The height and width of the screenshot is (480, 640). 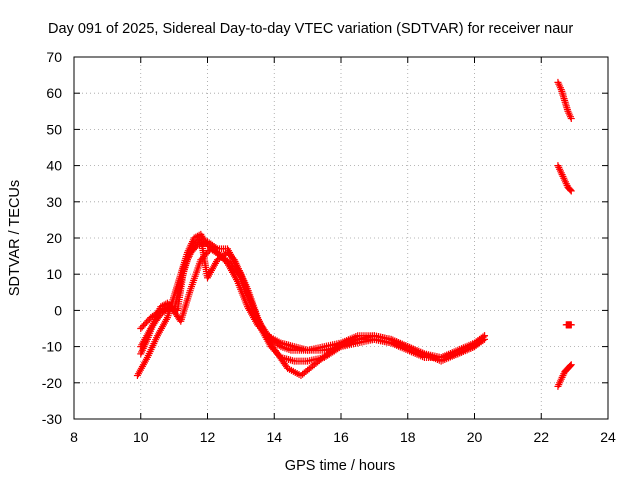 I want to click on x-tick-label: 14, so click(x=274, y=437).